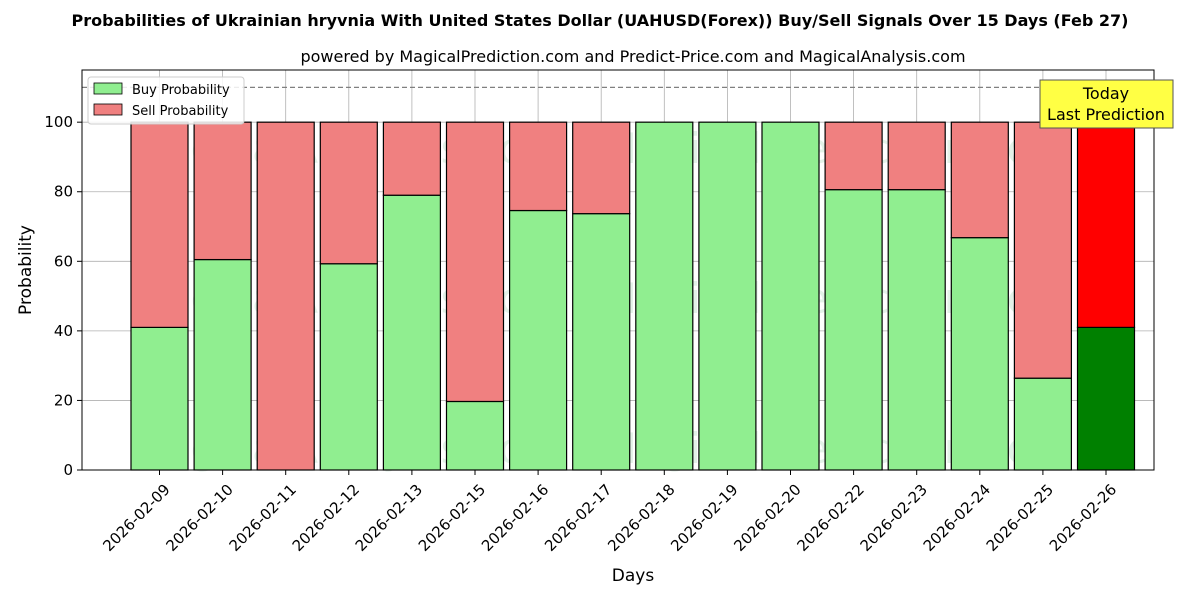 The image size is (1200, 600). I want to click on legend-buy-label: Buy Probability, so click(181, 90).